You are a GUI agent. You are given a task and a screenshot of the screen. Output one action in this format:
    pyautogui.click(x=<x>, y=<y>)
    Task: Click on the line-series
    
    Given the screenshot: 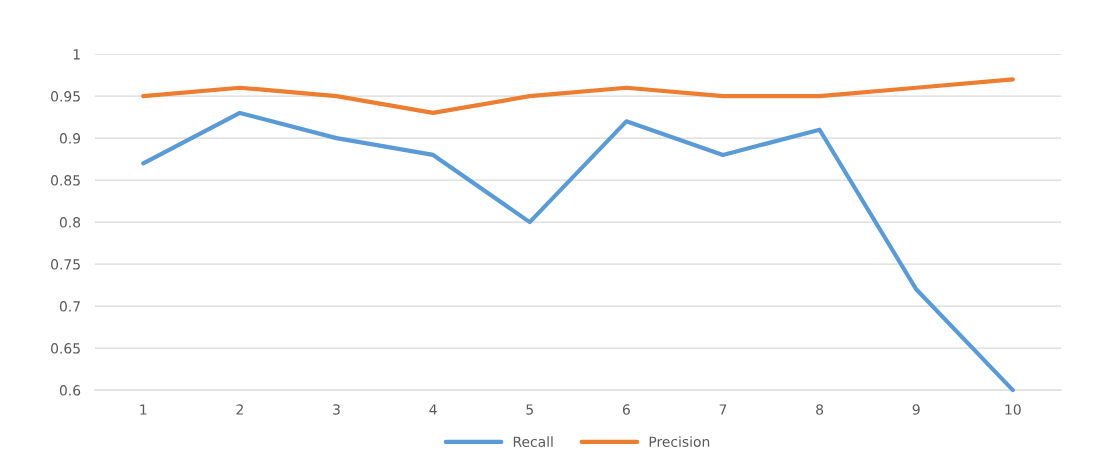 What is the action you would take?
    pyautogui.click(x=578, y=96)
    